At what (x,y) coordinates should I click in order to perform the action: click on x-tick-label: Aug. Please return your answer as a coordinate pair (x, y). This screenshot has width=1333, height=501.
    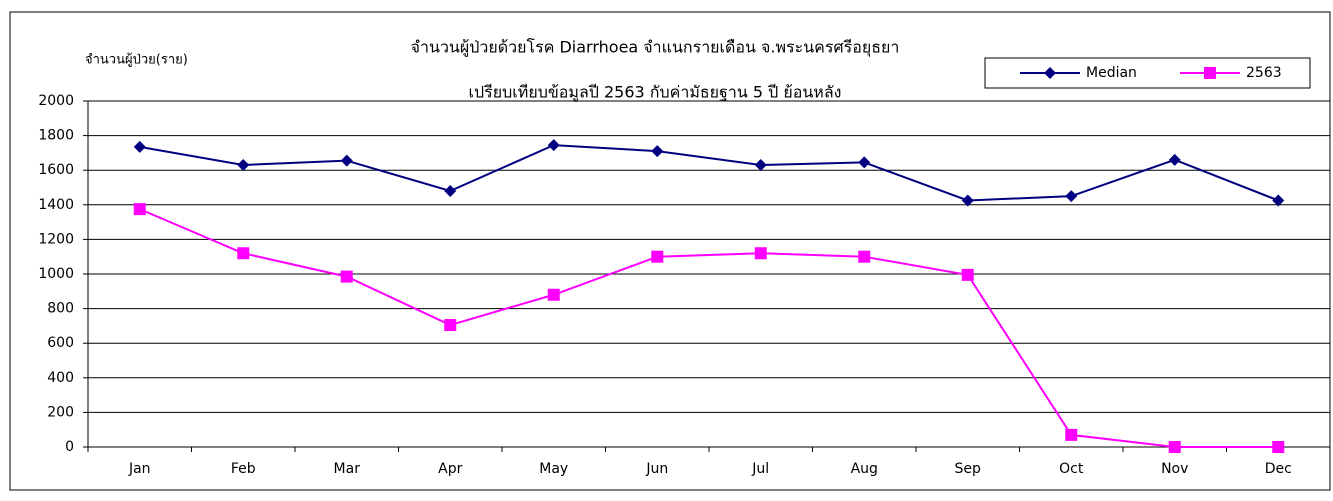
    Looking at the image, I should click on (864, 469).